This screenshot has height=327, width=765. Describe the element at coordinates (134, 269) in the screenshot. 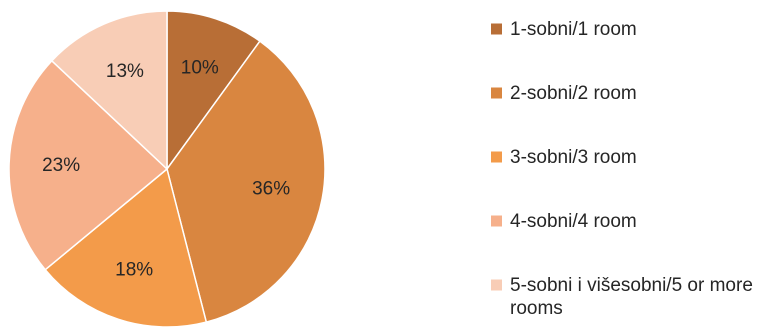

I see `data-label-slice-3: 18%` at that location.